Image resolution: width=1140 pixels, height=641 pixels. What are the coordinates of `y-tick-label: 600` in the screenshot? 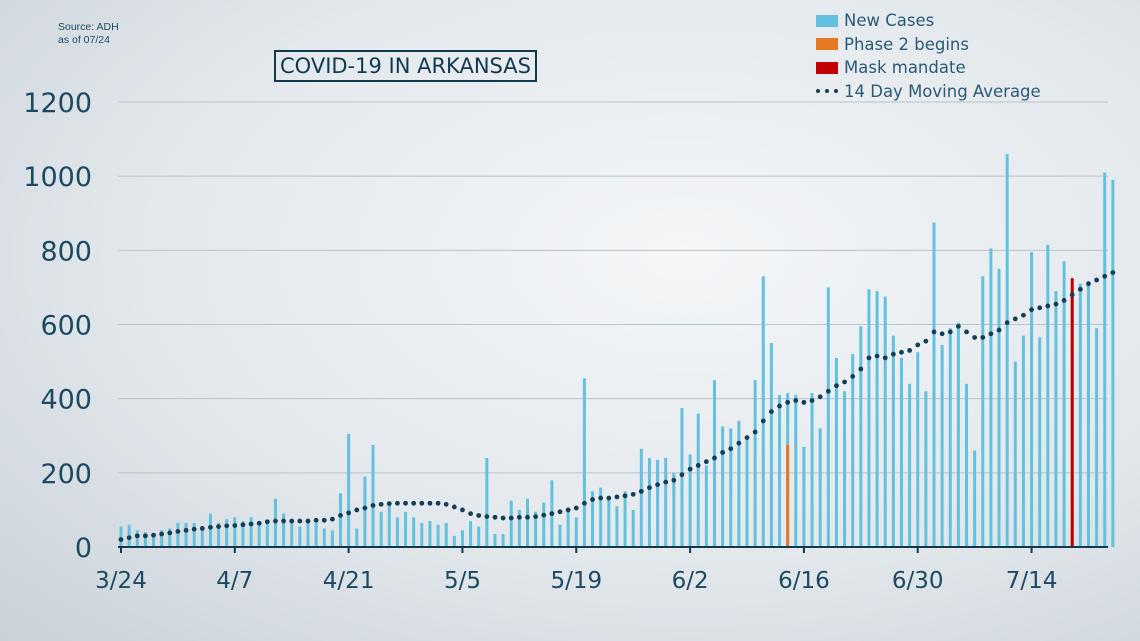 It's located at (66, 326).